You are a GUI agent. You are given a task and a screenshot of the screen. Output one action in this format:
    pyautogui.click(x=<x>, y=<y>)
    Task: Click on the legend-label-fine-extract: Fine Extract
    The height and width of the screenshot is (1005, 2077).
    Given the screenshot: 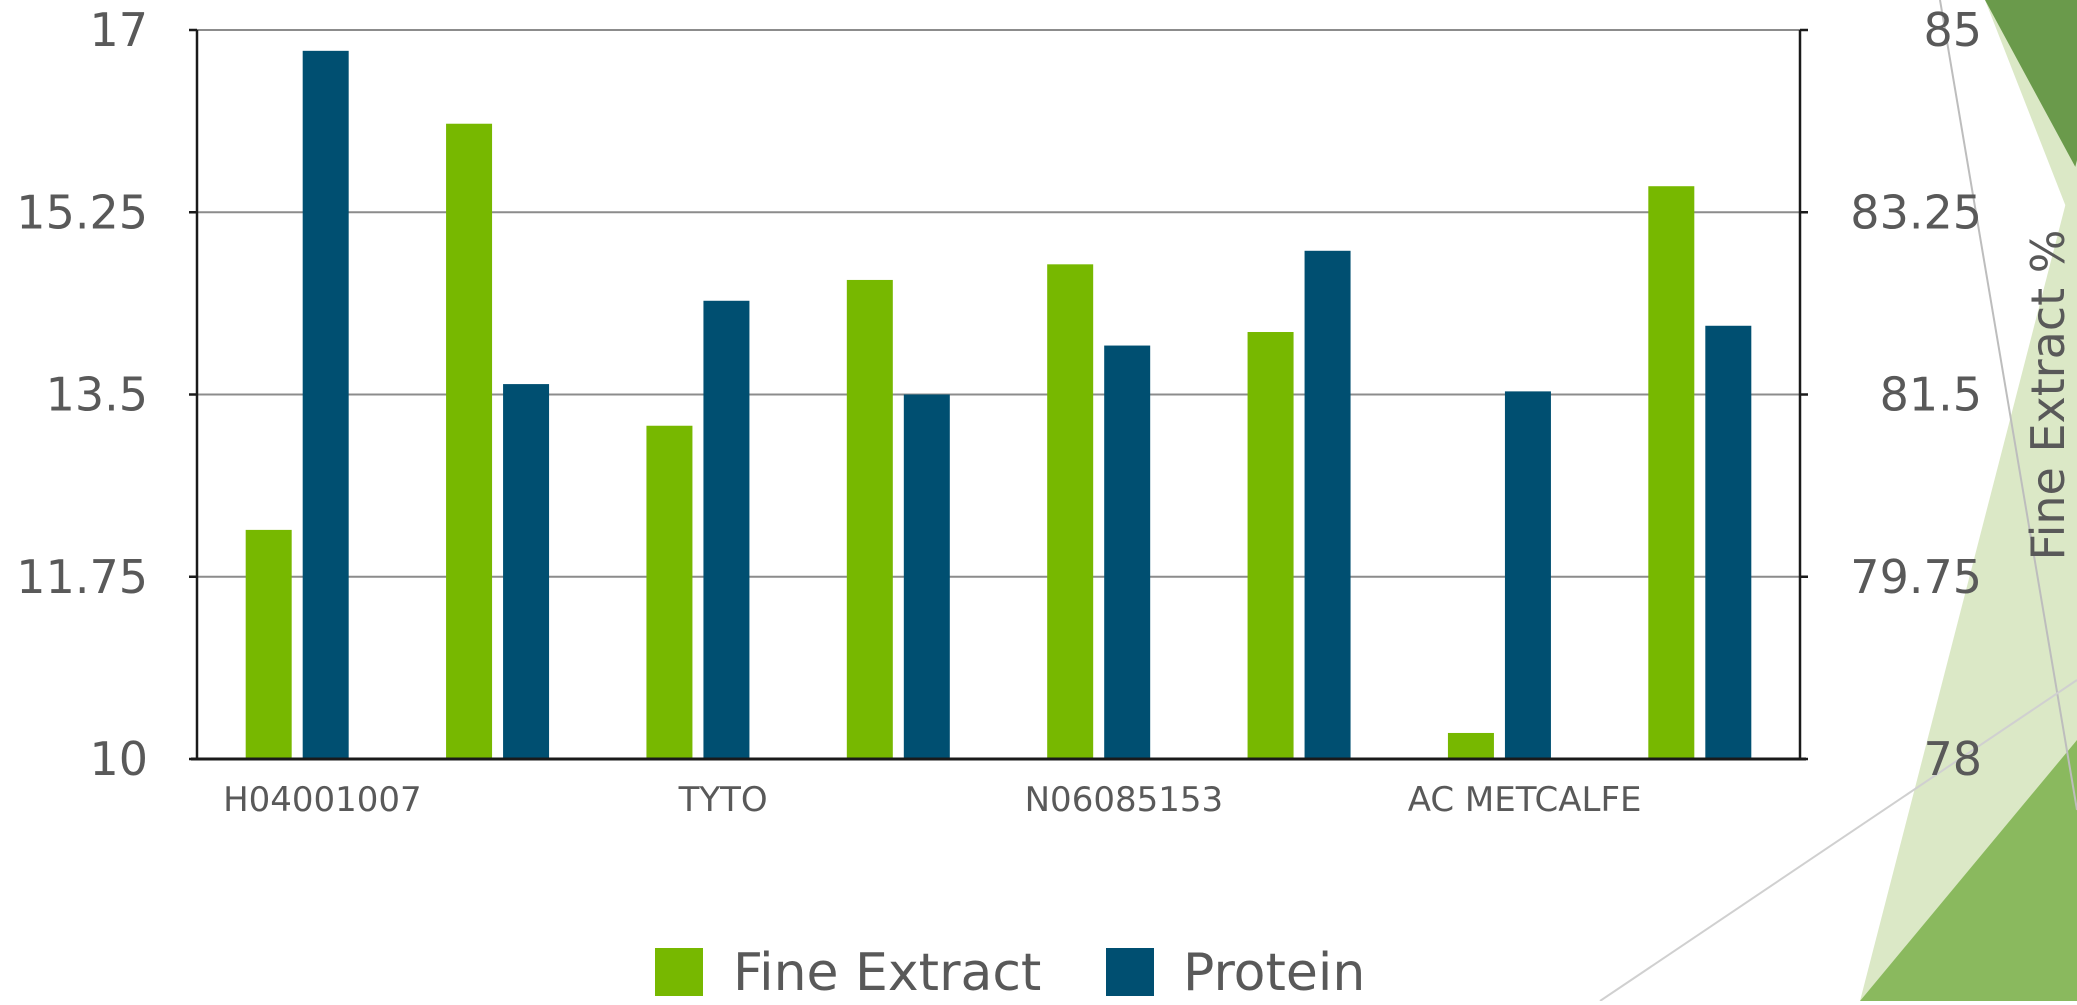 What is the action you would take?
    pyautogui.click(x=887, y=972)
    